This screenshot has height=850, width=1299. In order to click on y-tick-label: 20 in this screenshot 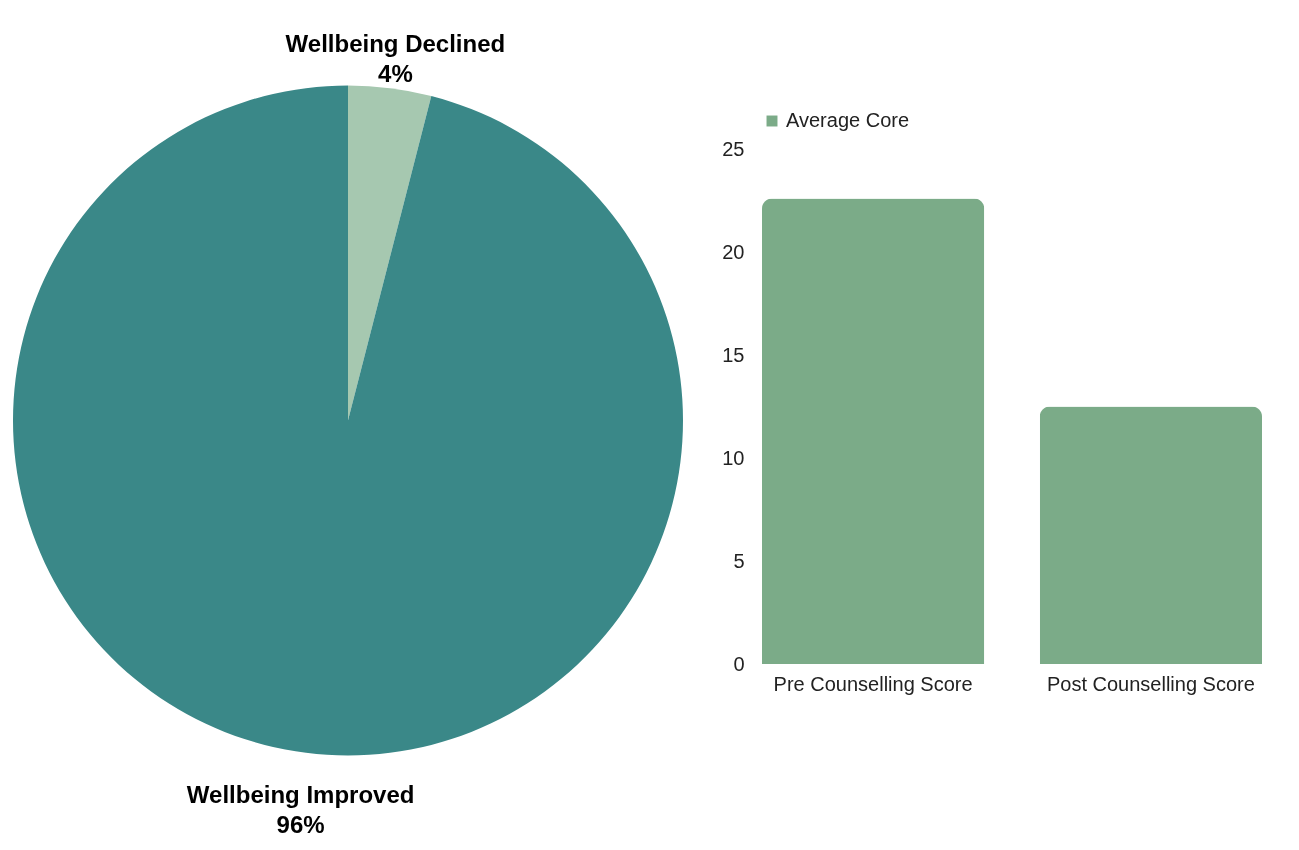, I will do `click(733, 251)`.